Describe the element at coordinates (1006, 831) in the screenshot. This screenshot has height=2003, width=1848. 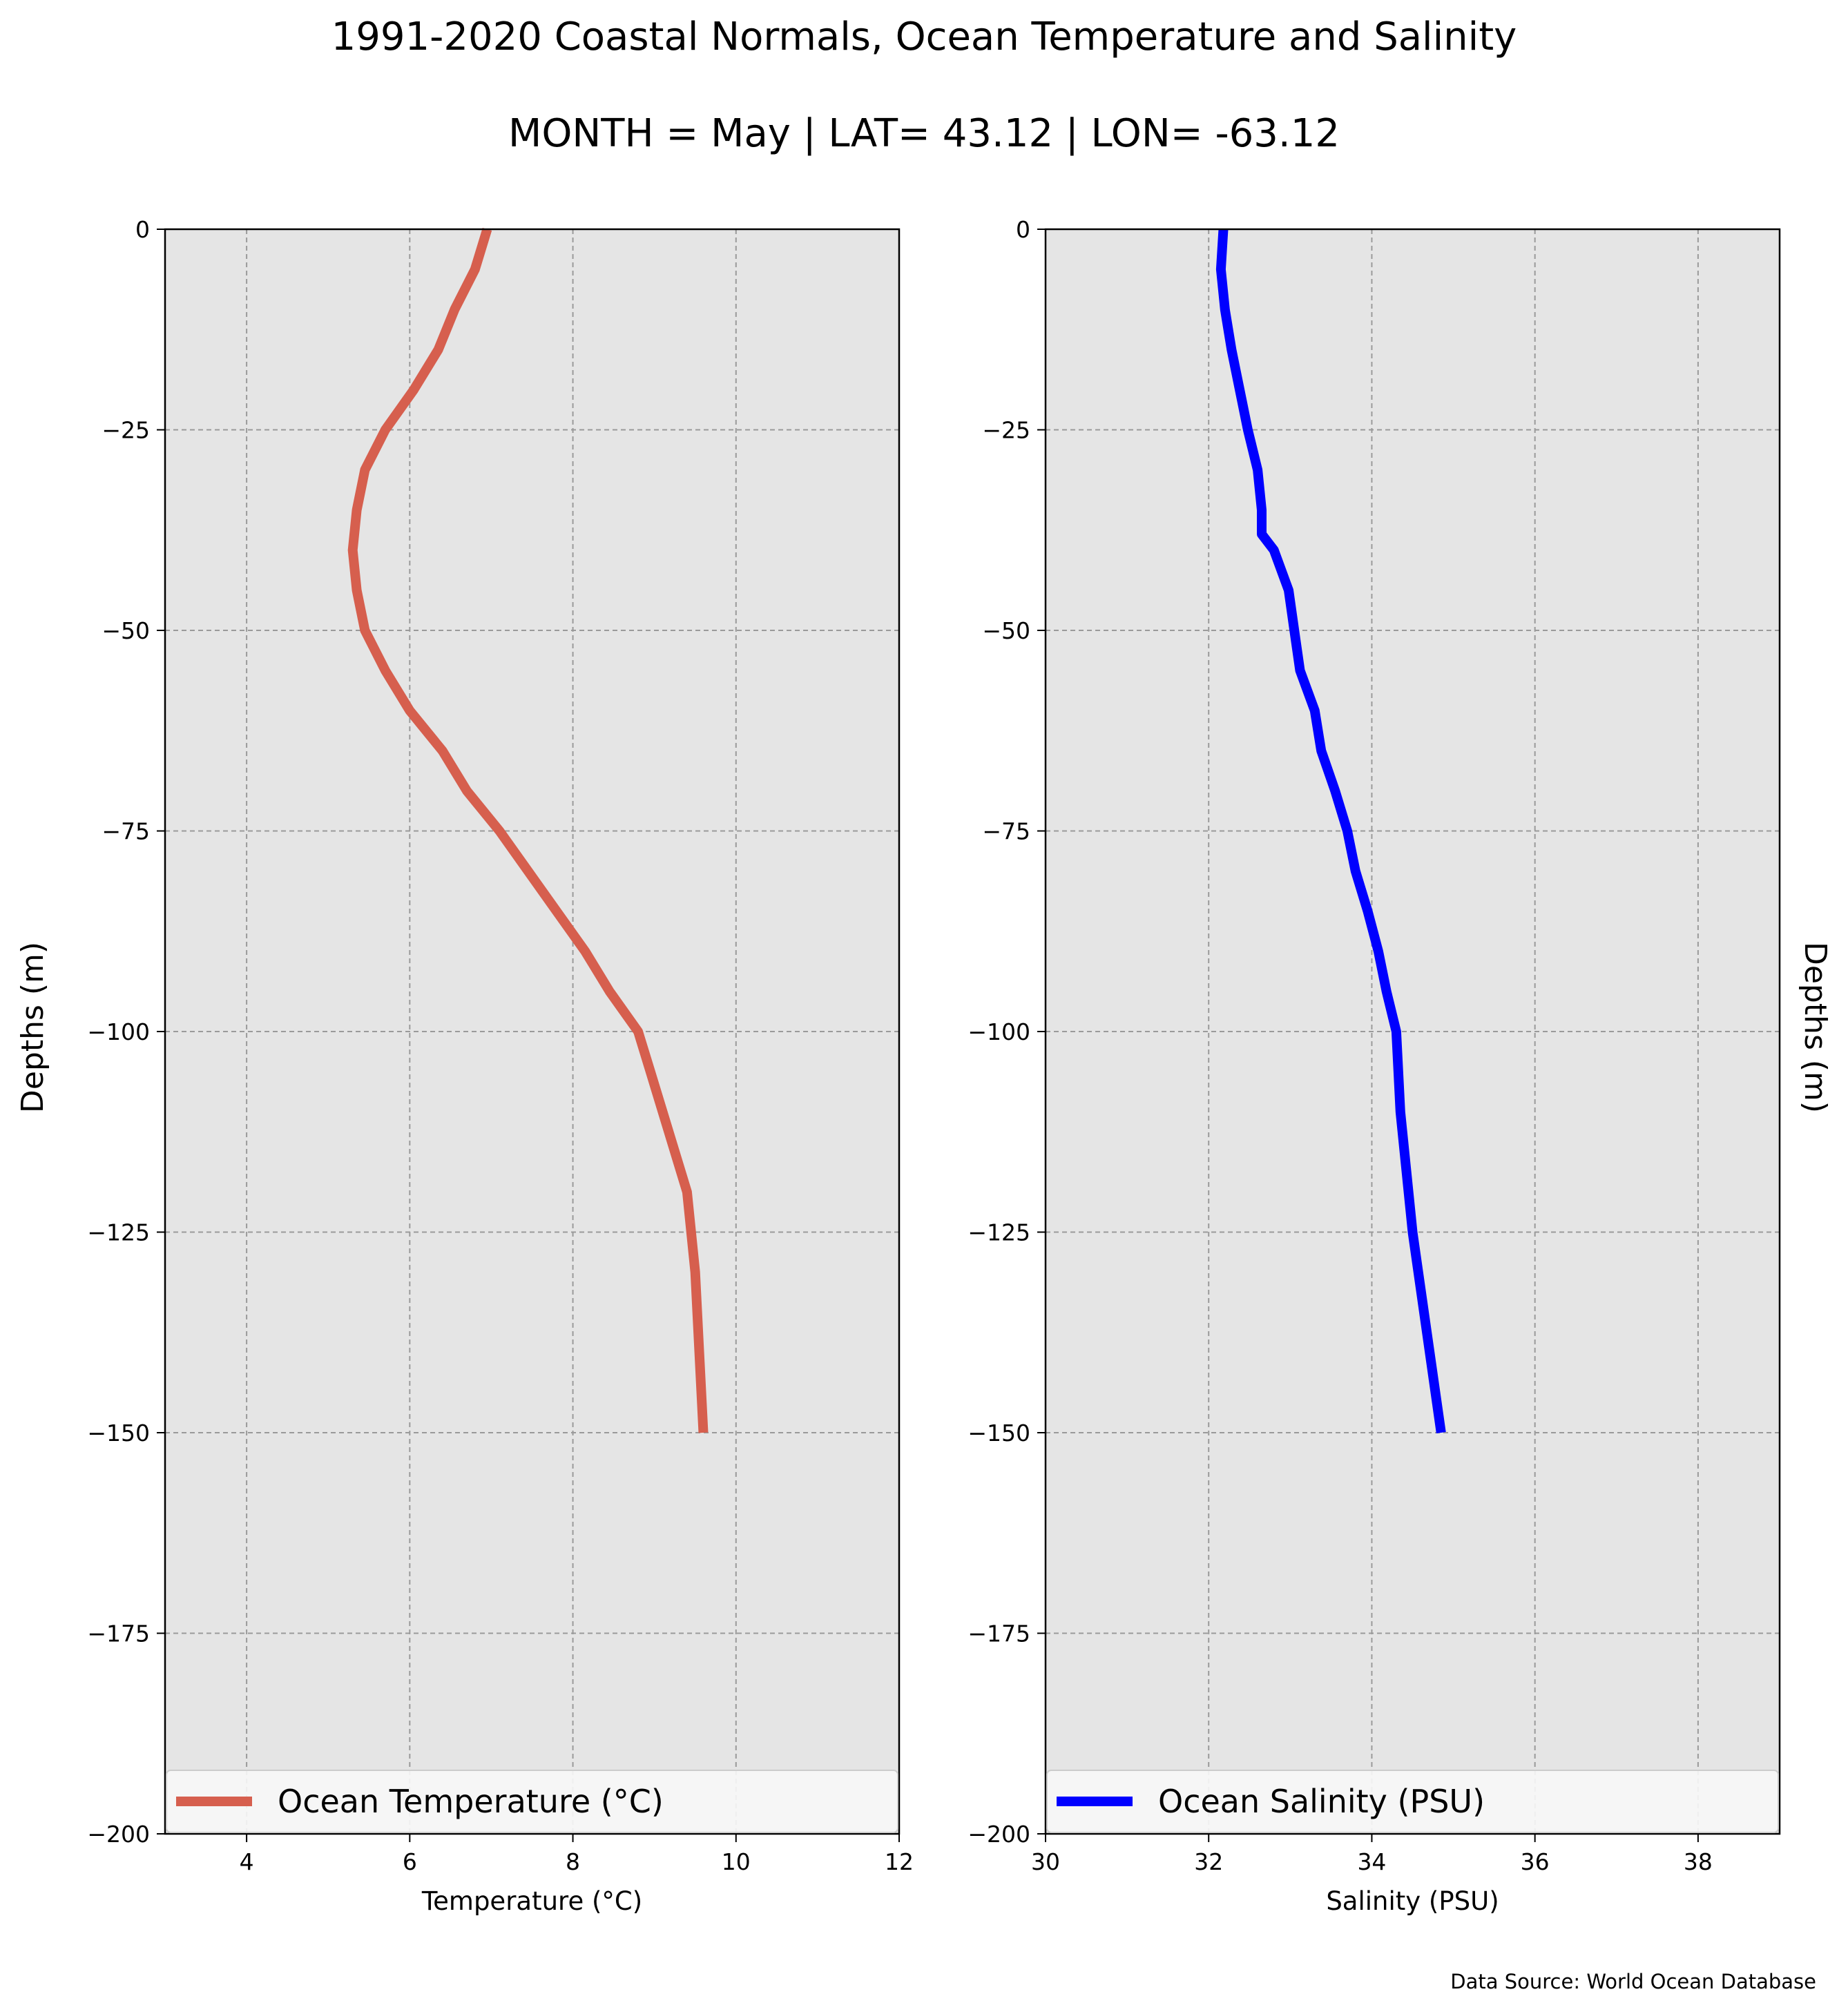
I see `salinity-y-tick-label: −75` at that location.